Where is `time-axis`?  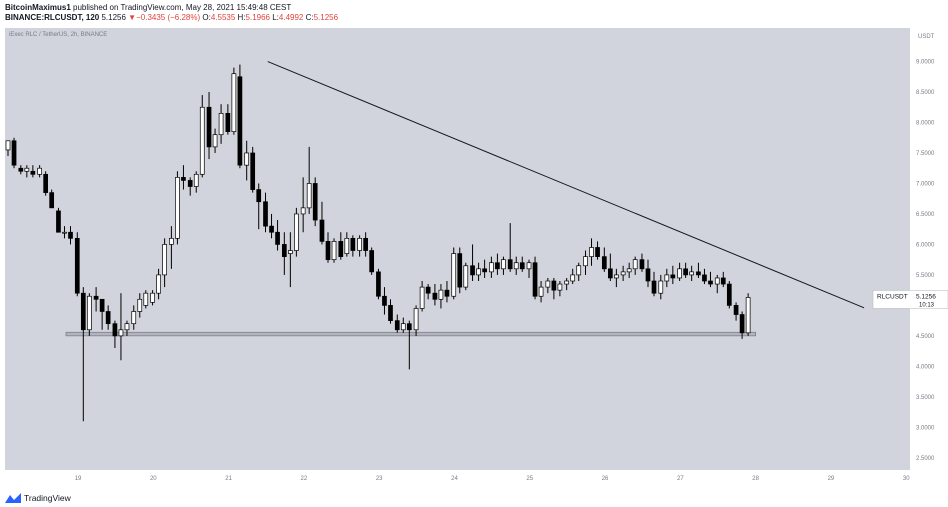 time-axis is located at coordinates (457, 477).